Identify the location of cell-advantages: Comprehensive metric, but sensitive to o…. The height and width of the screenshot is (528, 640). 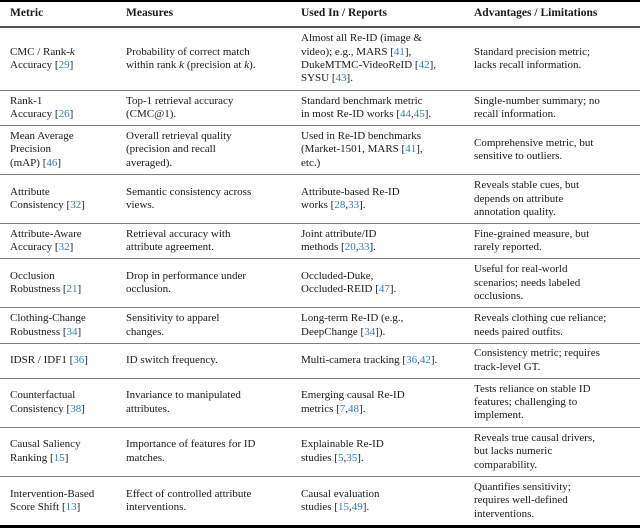
(552, 150).